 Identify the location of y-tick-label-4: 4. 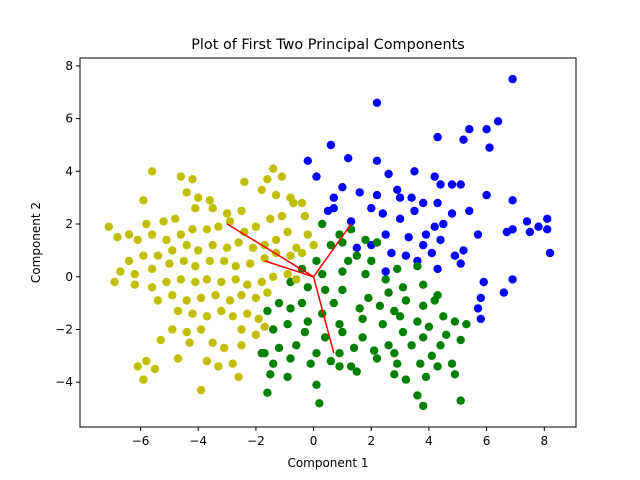
(69, 171).